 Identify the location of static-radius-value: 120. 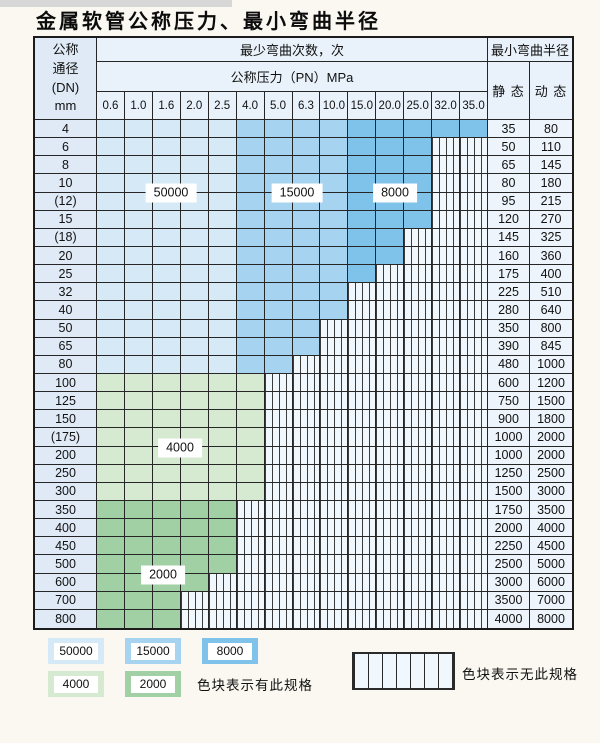
(509, 219).